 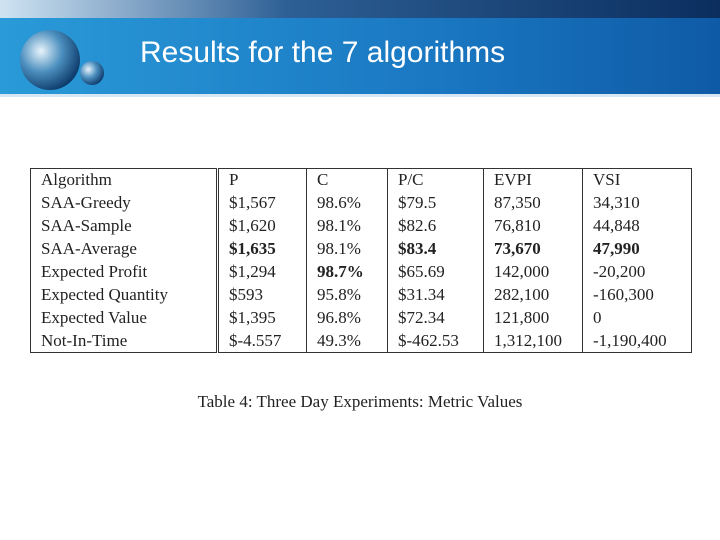 I want to click on table-cell: 121,800, so click(x=533, y=318).